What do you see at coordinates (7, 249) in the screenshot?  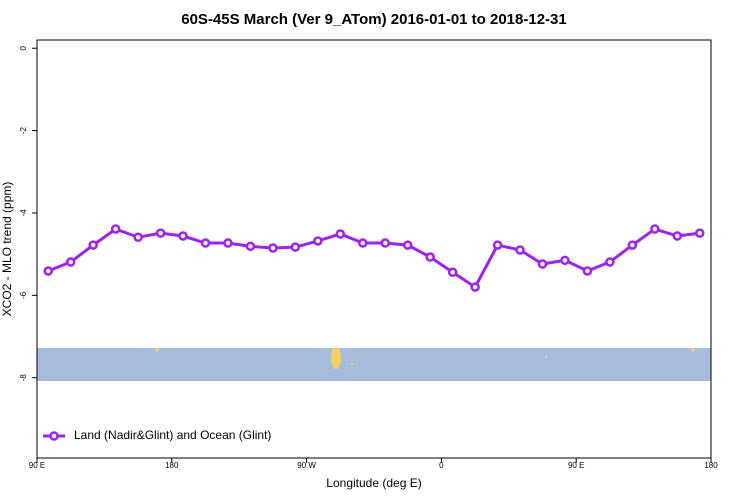 I see `y-axis-title: XCO2 - MLO trend (ppm)` at bounding box center [7, 249].